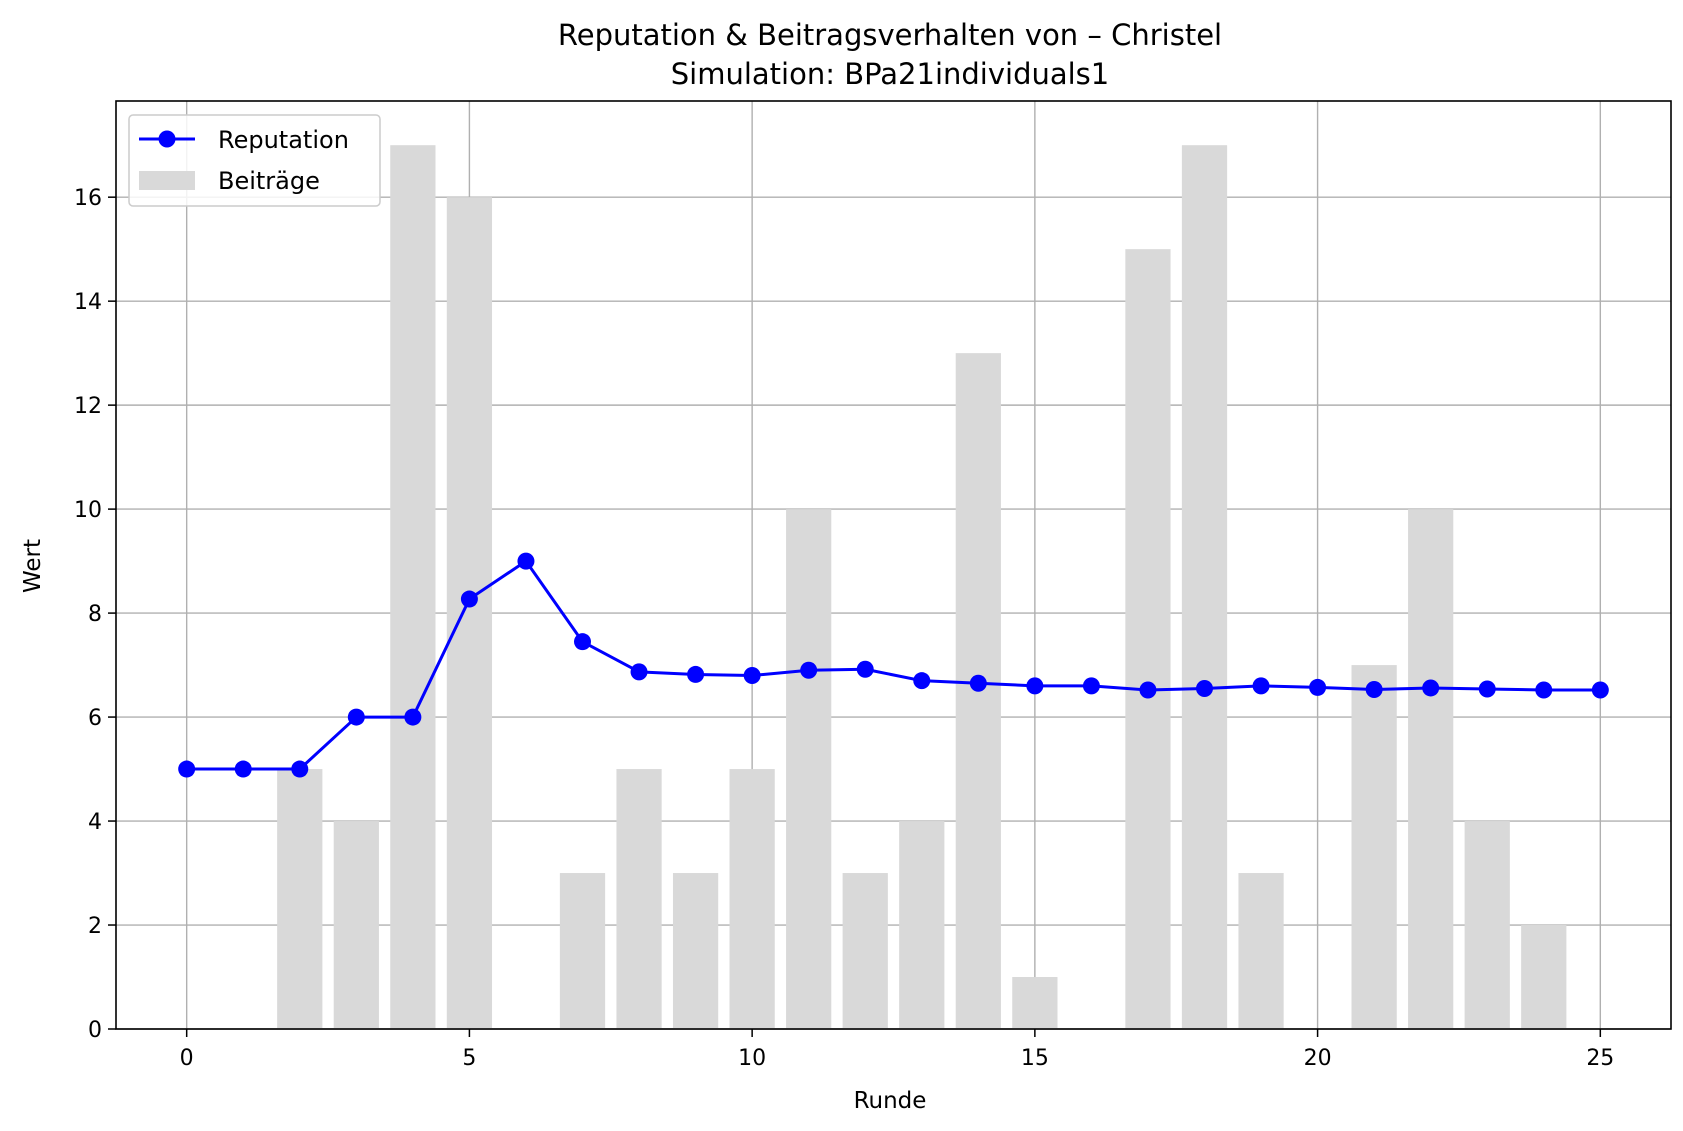 Image resolution: width=1683 pixels, height=1131 pixels. I want to click on legend-label-reputation: Reputation, so click(283, 140).